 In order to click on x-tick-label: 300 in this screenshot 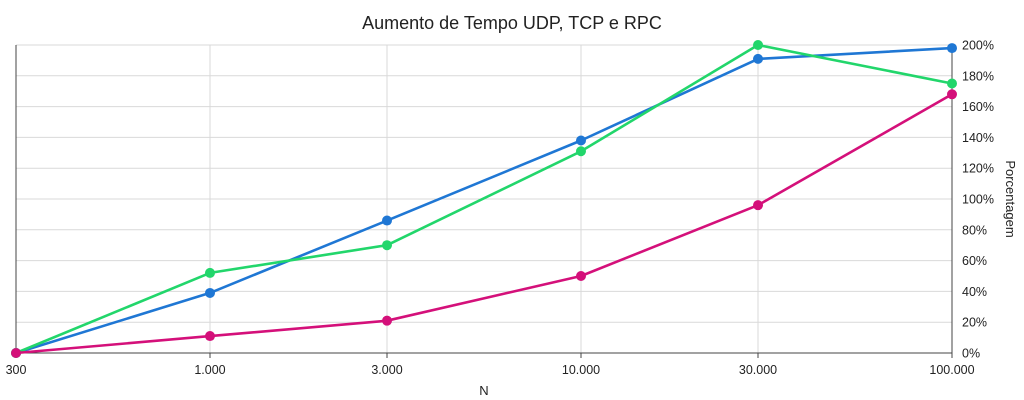, I will do `click(16, 370)`.